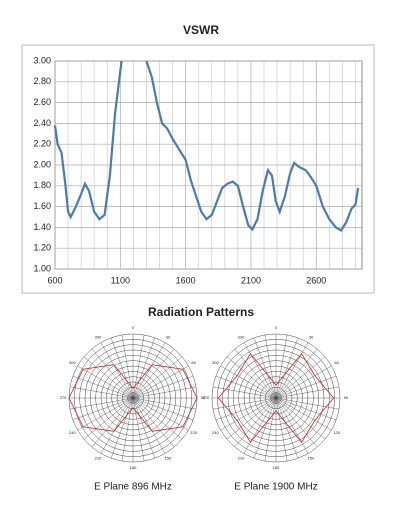 This screenshot has height=512, width=403. Describe the element at coordinates (133, 487) in the screenshot. I see `pattern-caption: E Plane 896 MHz` at that location.